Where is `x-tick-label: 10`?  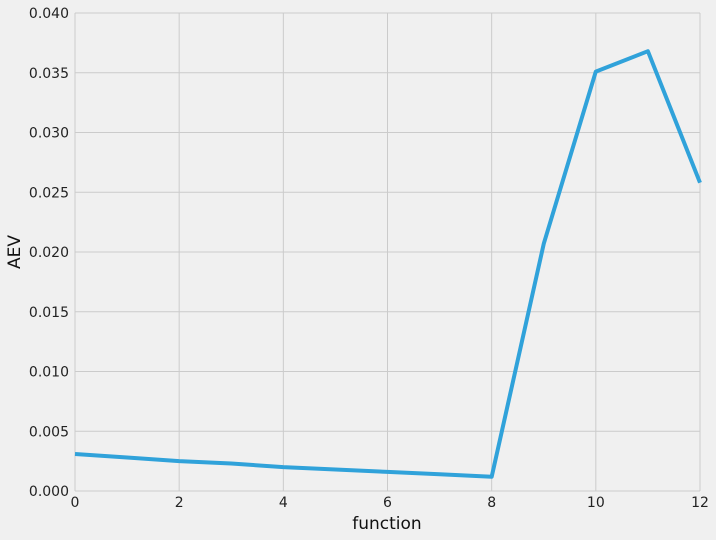 x-tick-label: 10 is located at coordinates (596, 503).